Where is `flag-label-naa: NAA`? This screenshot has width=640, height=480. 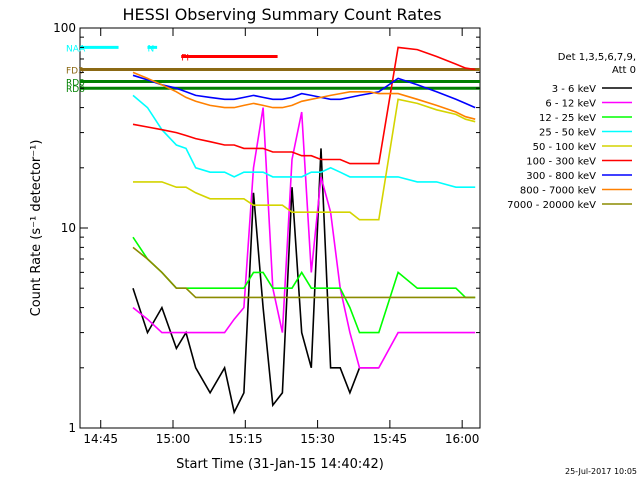
flag-label-naa: NAA is located at coordinates (76, 49).